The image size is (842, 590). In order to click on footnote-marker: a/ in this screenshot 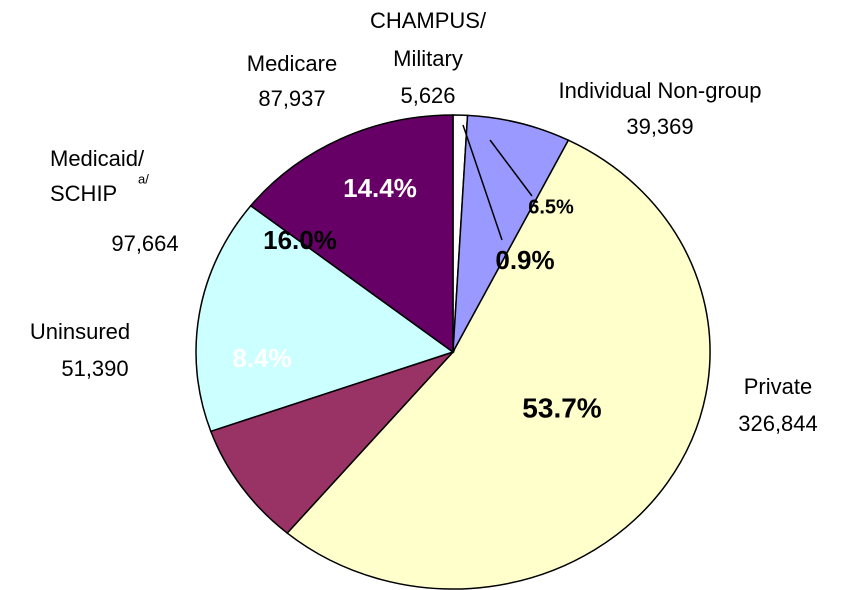, I will do `click(143, 178)`.